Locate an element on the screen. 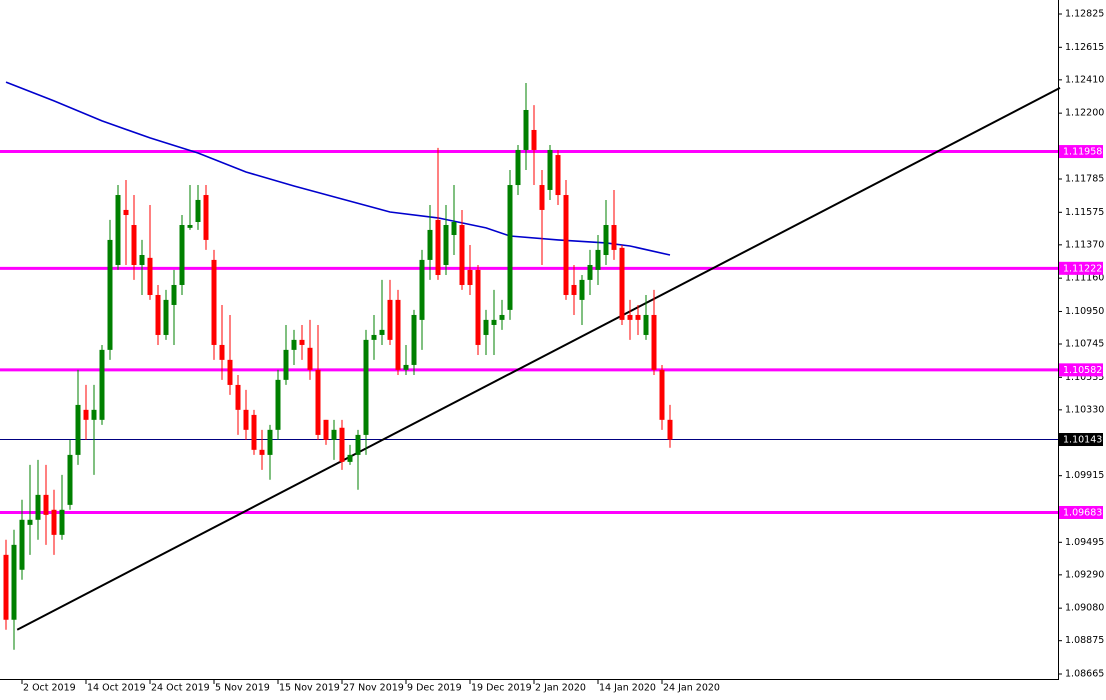 The height and width of the screenshot is (700, 1106). level-label: 1.09683 is located at coordinates (1082, 512).